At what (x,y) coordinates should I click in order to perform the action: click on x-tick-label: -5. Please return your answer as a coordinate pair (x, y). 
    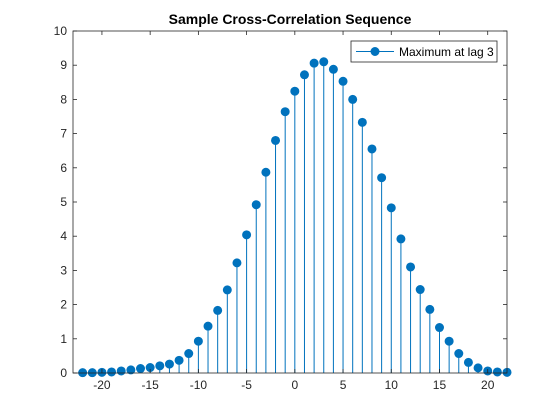
    Looking at the image, I should click on (246, 385).